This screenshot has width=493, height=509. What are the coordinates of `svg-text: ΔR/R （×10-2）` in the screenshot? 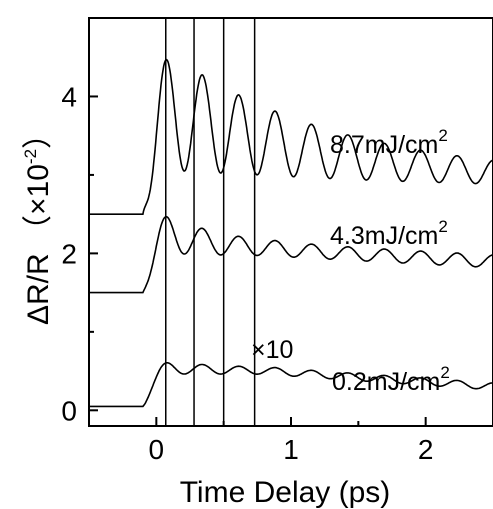 It's located at (38, 222).